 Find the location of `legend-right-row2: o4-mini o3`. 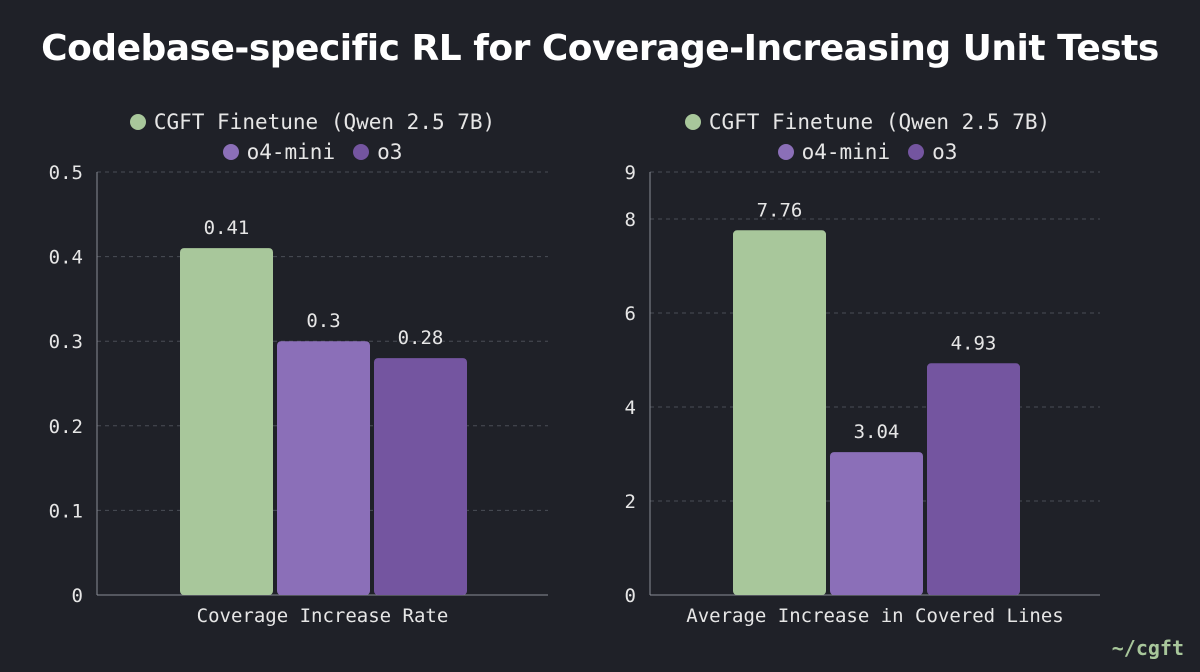

legend-right-row2: o4-mini o3 is located at coordinates (867, 152).